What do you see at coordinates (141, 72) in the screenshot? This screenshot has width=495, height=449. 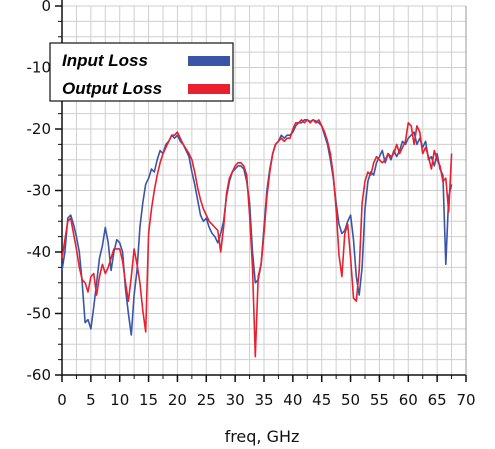 I see `legend: Input Loss Output Loss` at bounding box center [141, 72].